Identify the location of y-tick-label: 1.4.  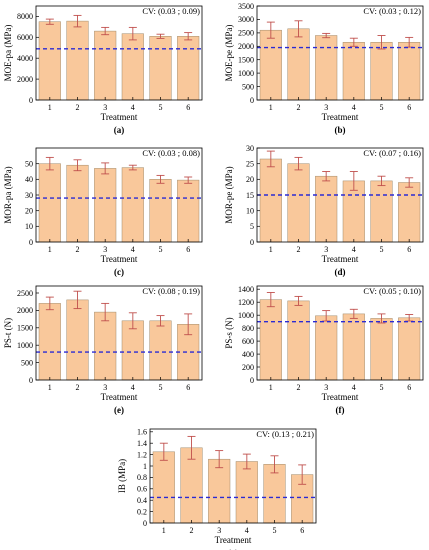
(142, 443).